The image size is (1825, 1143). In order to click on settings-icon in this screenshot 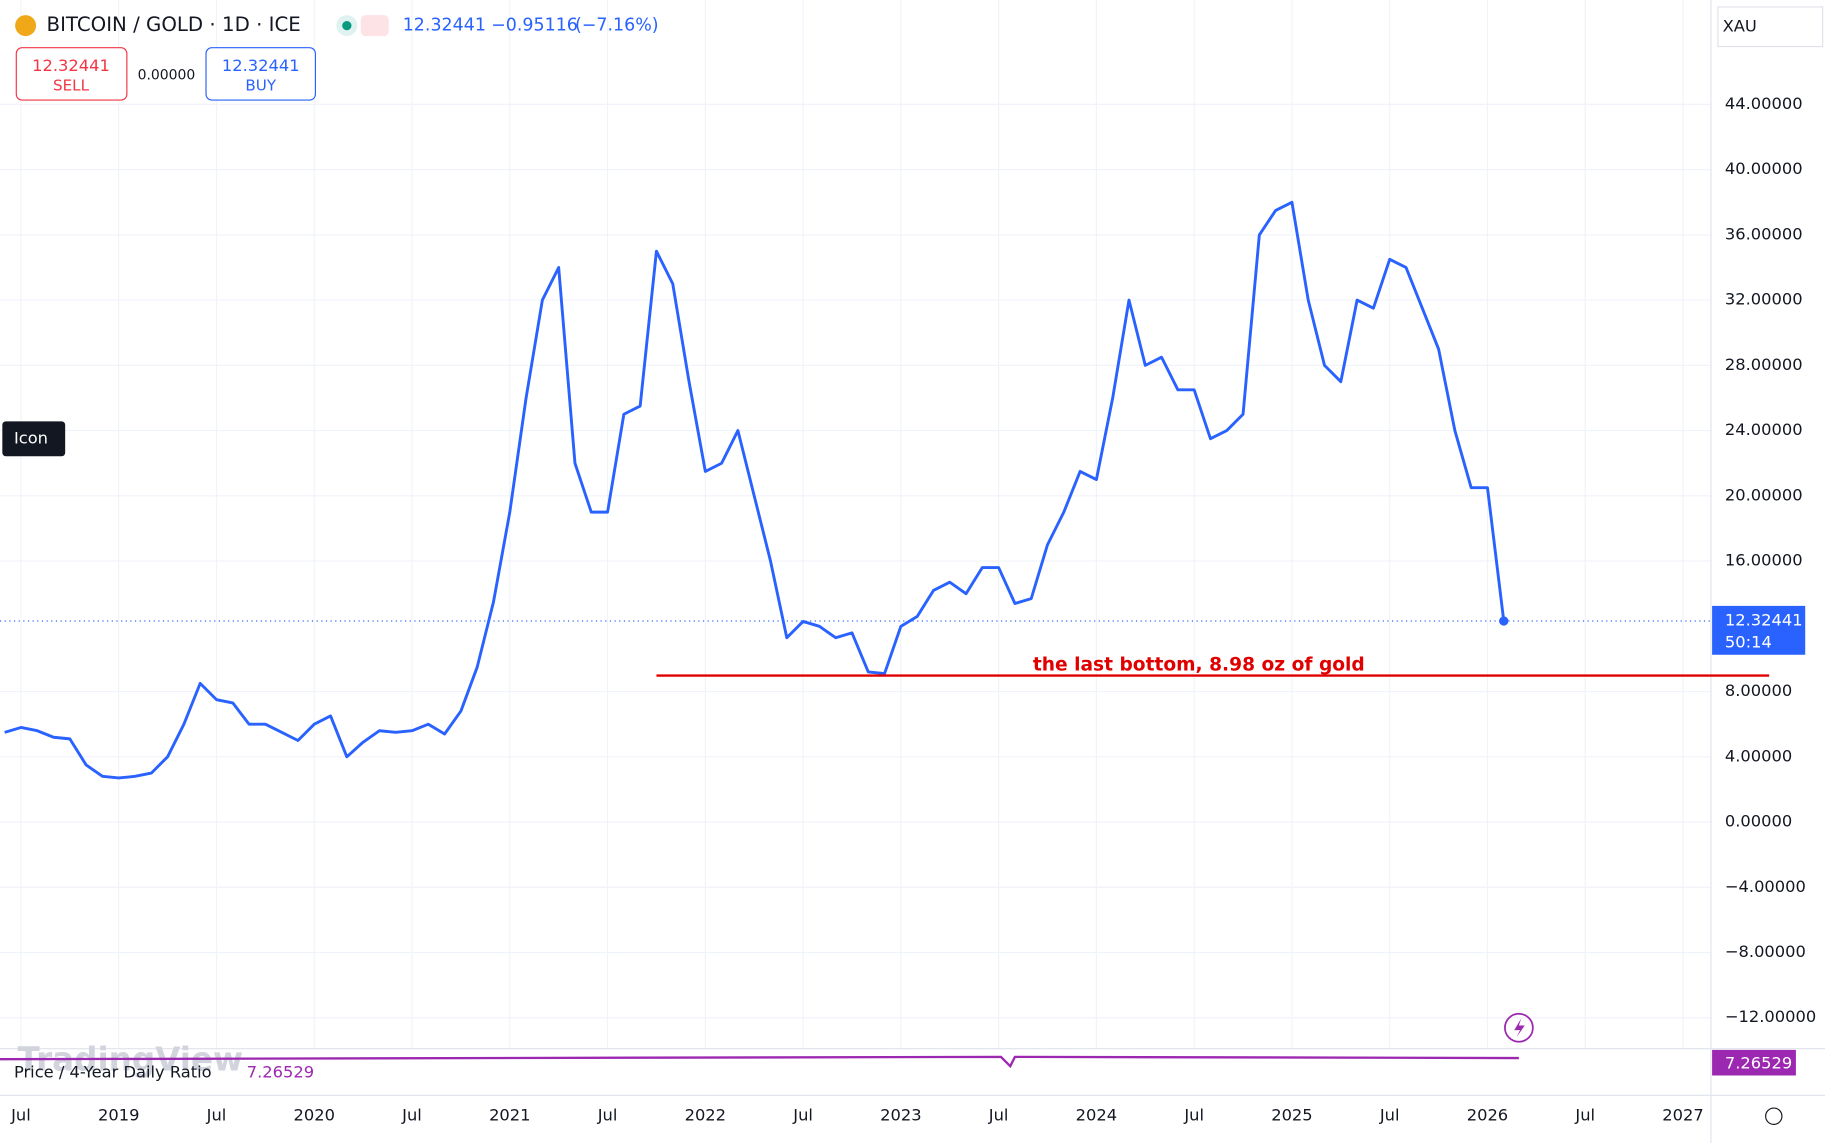, I will do `click(1774, 1116)`.